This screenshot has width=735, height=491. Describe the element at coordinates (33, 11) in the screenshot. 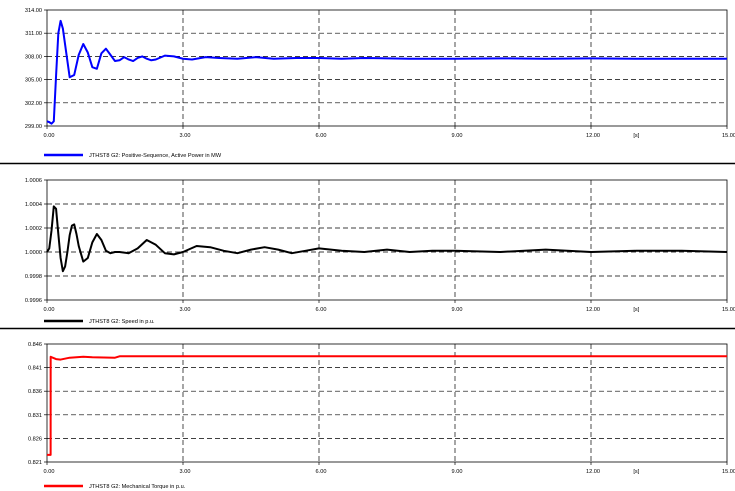

I see `y-tick-label: 314.00` at that location.